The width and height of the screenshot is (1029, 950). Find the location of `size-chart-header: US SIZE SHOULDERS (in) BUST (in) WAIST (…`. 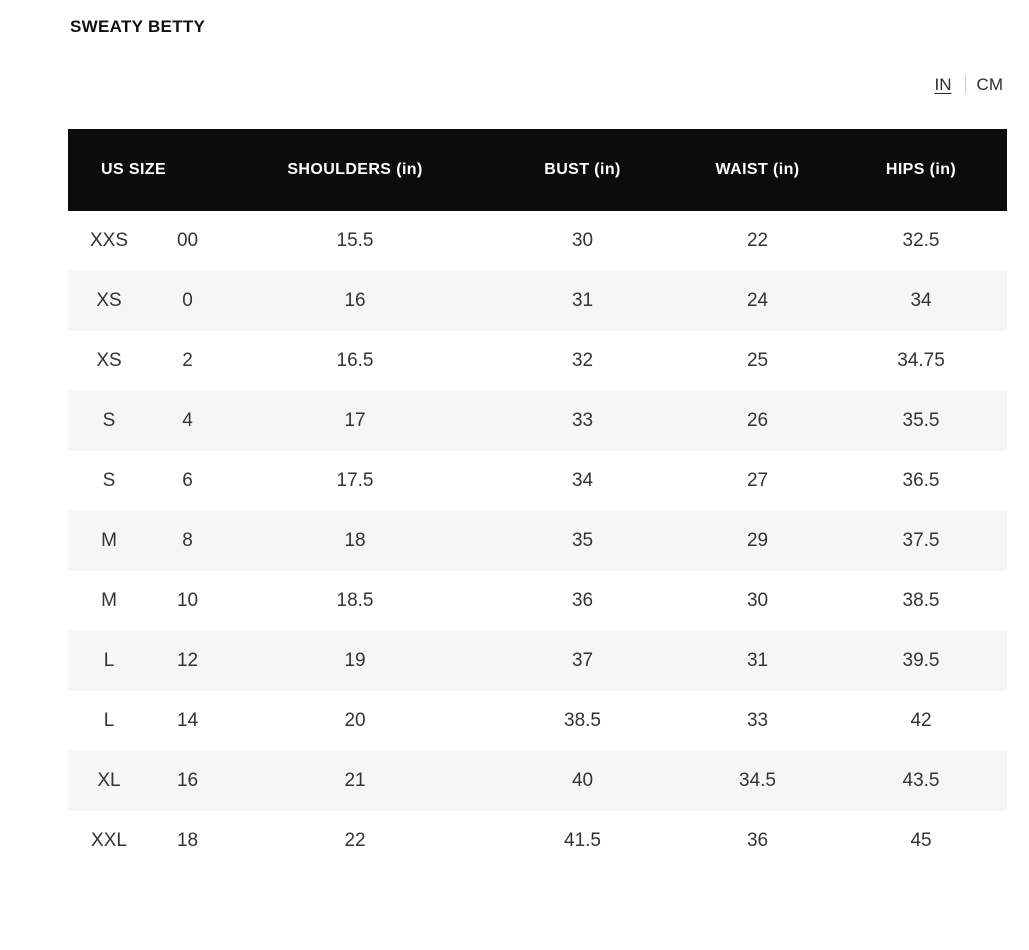

size-chart-header: US SIZE SHOULDERS (in) BUST (in) WAIST (… is located at coordinates (538, 169).